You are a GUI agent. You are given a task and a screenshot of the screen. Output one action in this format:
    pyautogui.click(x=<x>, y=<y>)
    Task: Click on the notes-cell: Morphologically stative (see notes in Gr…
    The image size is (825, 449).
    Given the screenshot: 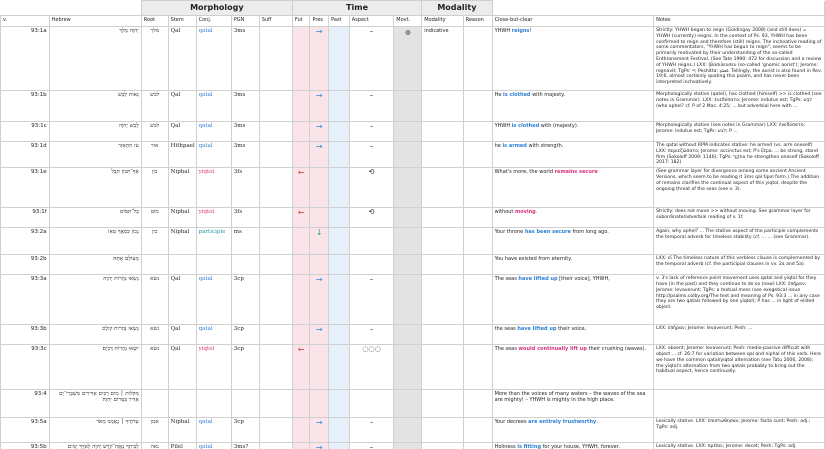 What is the action you would take?
    pyautogui.click(x=739, y=131)
    